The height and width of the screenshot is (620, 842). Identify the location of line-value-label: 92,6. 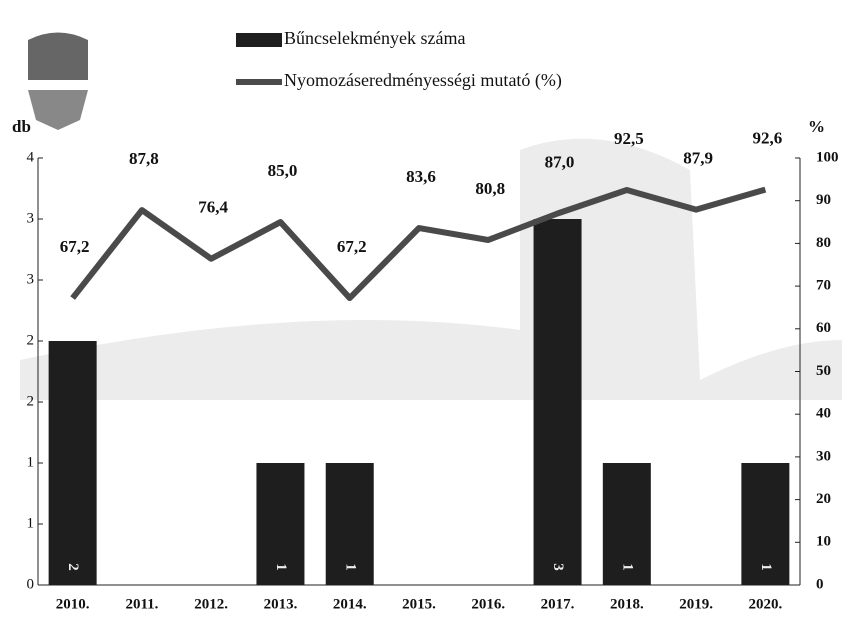
(767, 138).